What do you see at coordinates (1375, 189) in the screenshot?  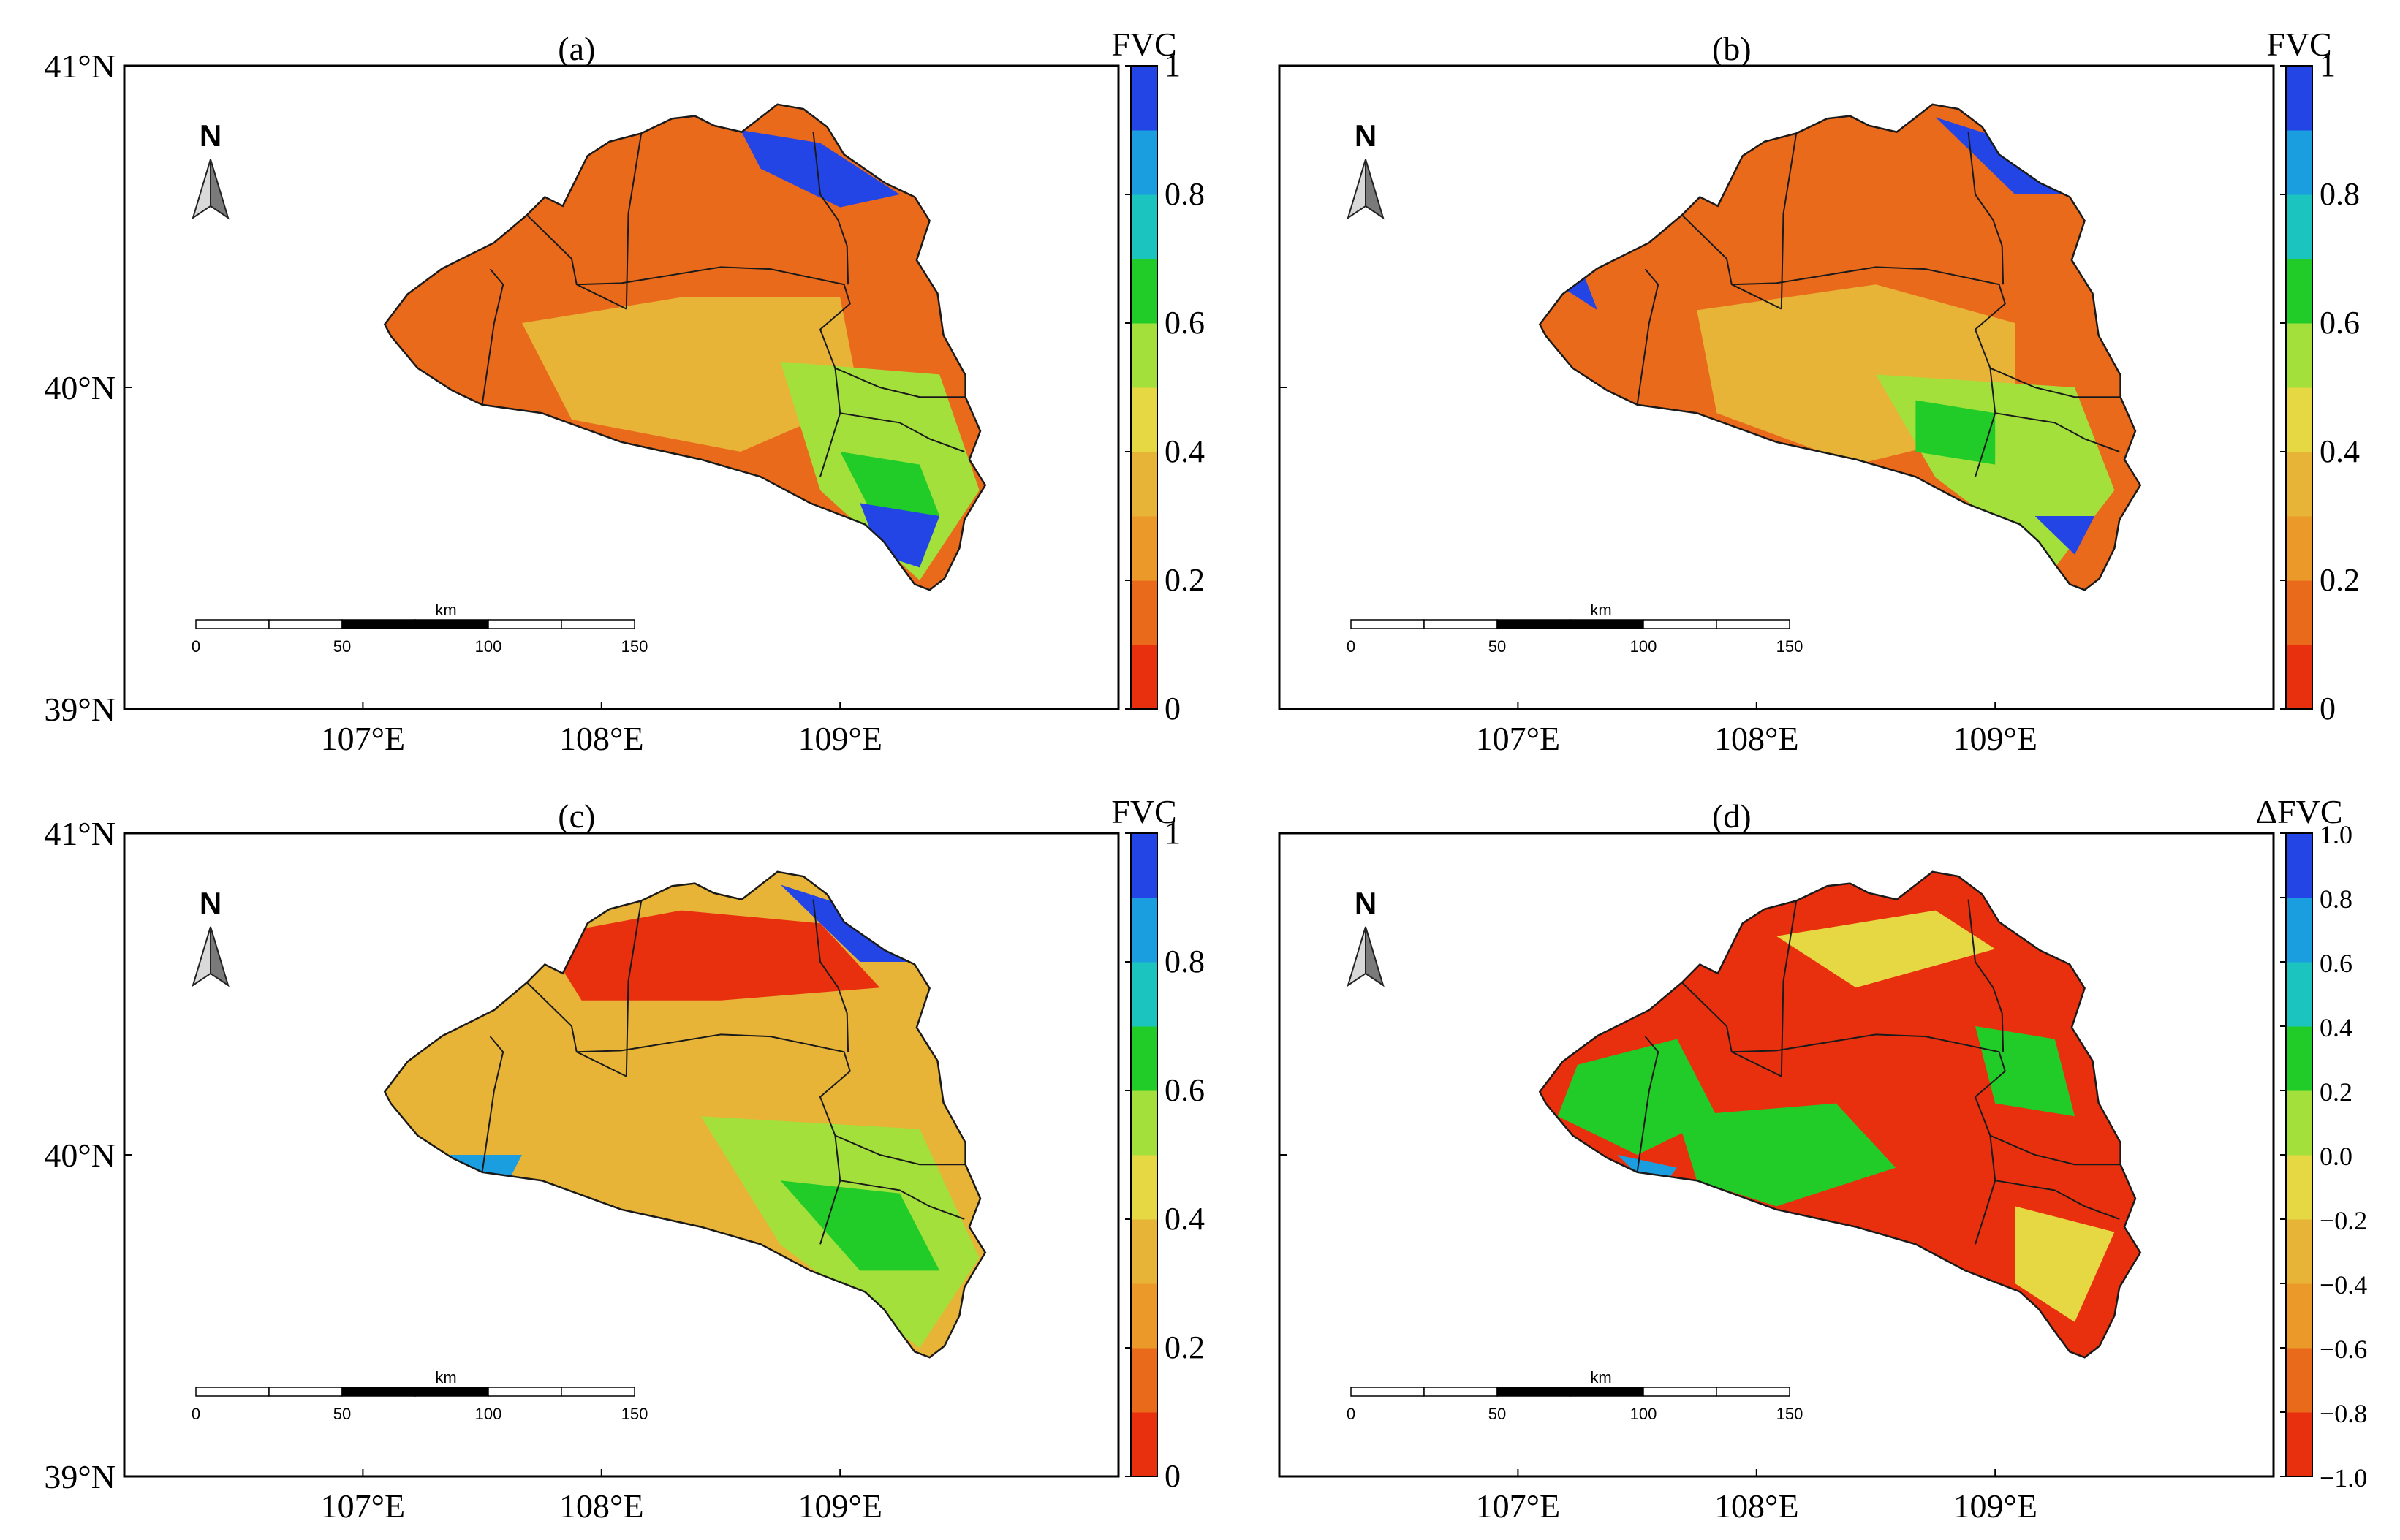 I see `north-arrow-icon-shade` at bounding box center [1375, 189].